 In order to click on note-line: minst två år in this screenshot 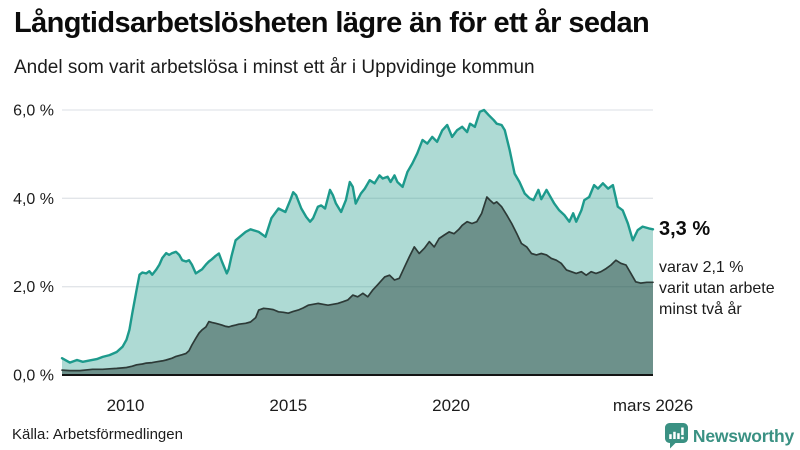, I will do `click(700, 309)`.